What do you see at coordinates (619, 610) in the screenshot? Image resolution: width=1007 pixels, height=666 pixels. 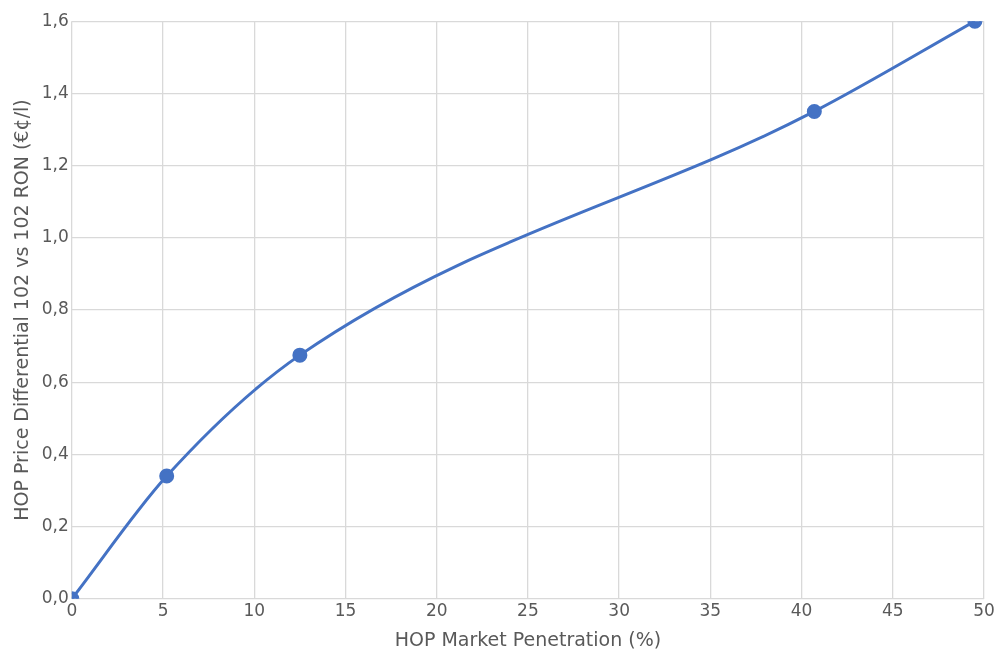 I see `x-tick-label: 30` at bounding box center [619, 610].